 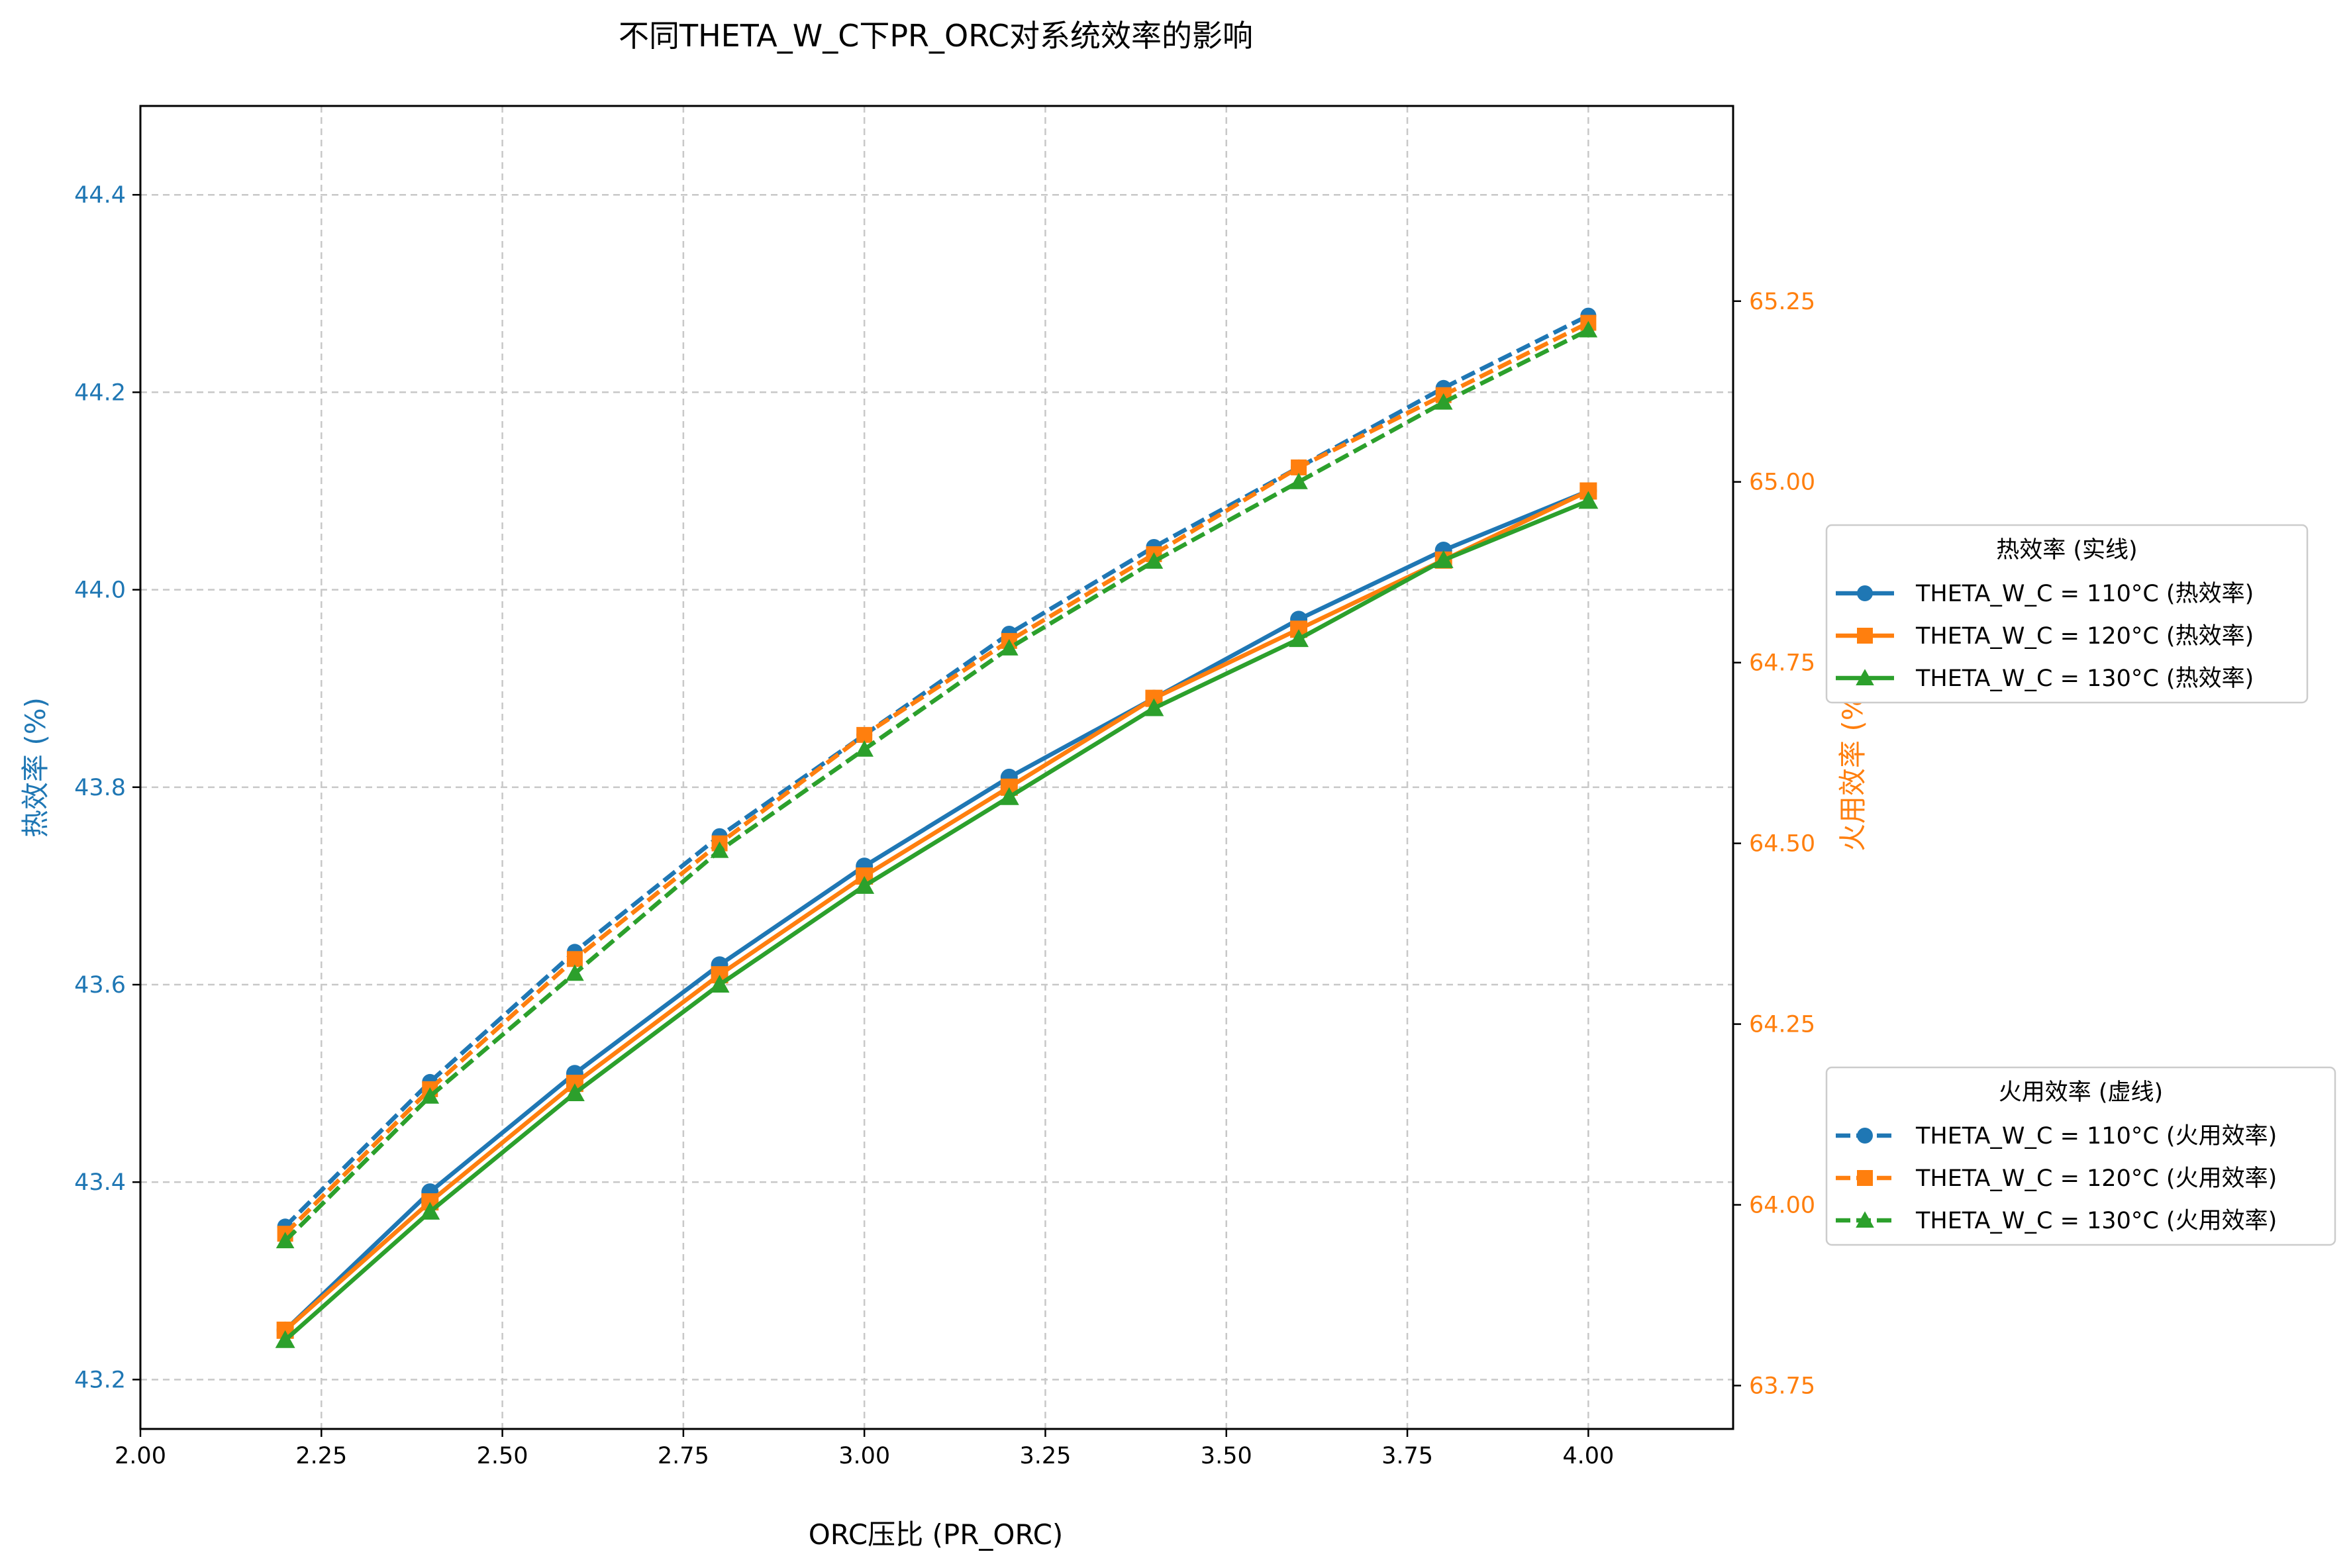 I want to click on legend-exergy-title: 火用效率 (虚线), so click(x=2081, y=1092).